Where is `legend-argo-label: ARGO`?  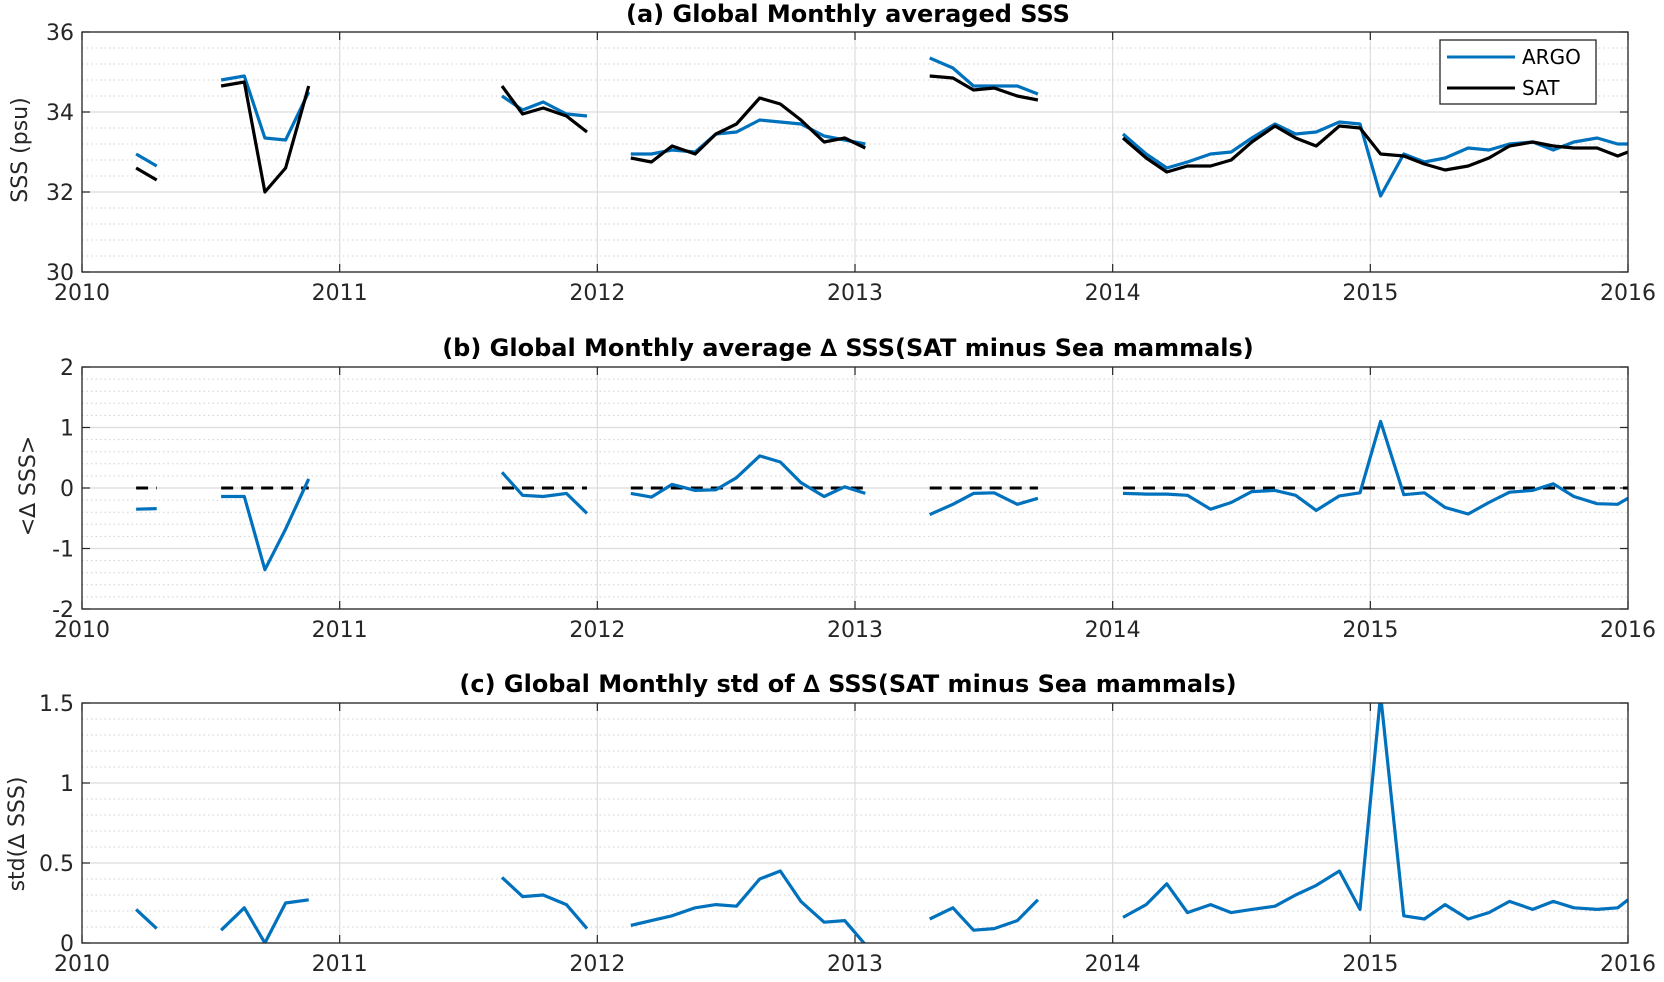
legend-argo-label: ARGO is located at coordinates (1551, 57).